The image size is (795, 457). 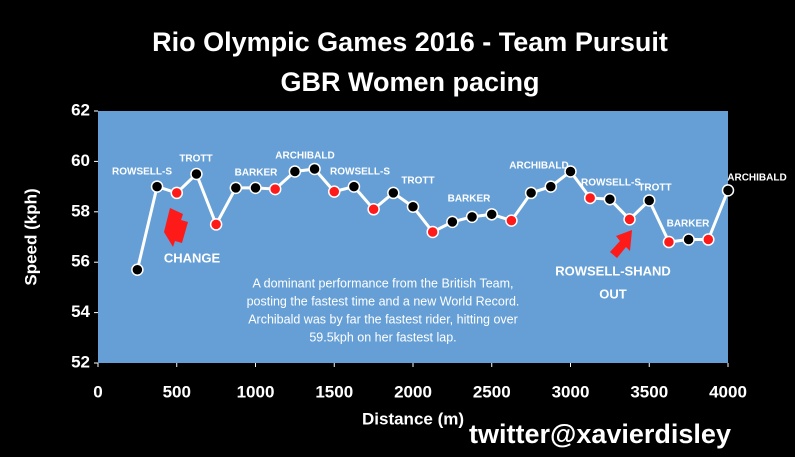 I want to click on x-tick-label: 4000, so click(x=728, y=391).